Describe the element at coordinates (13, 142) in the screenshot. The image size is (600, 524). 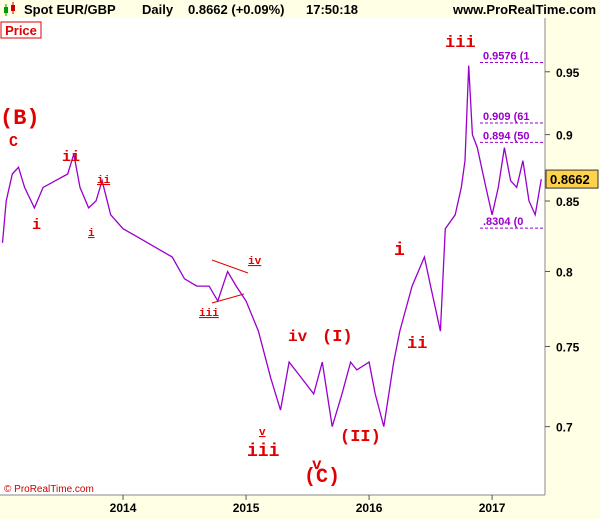
I see `wave-label: C` at that location.